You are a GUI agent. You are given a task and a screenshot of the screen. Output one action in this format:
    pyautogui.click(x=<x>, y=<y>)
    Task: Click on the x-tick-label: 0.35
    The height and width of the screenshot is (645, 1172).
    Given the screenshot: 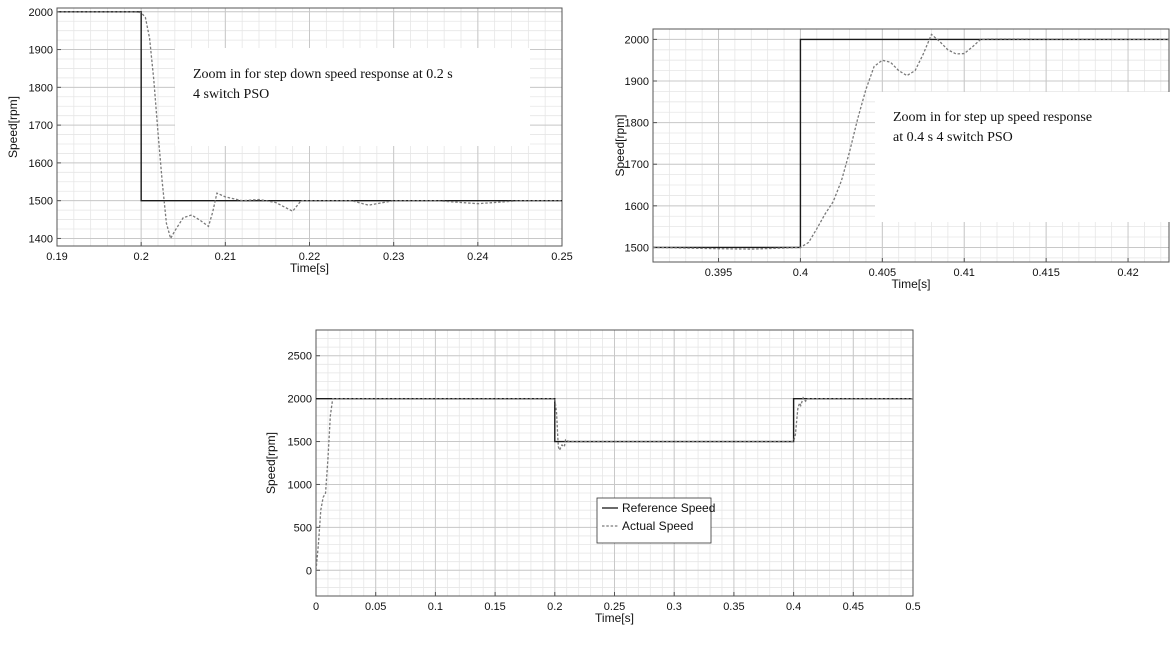 What is the action you would take?
    pyautogui.click(x=733, y=607)
    